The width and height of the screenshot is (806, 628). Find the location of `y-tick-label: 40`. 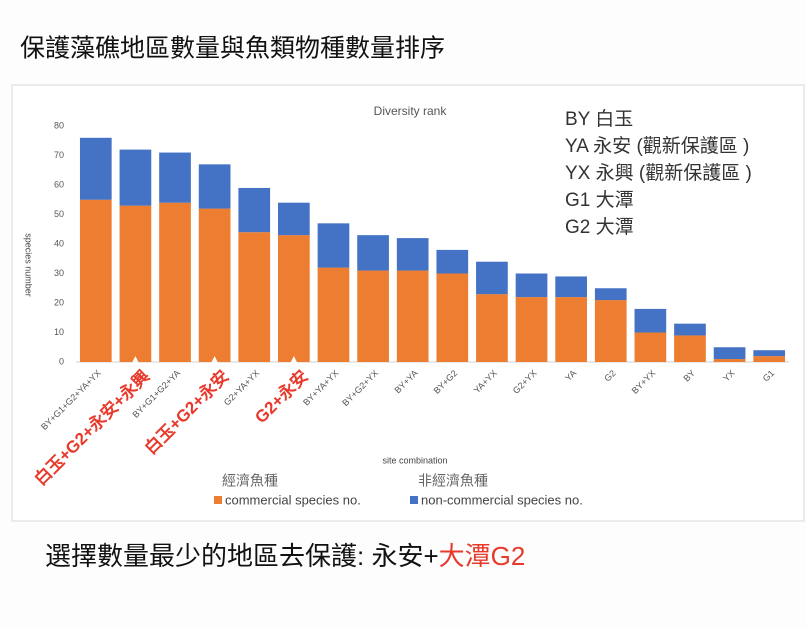

y-tick-label: 40 is located at coordinates (59, 243).